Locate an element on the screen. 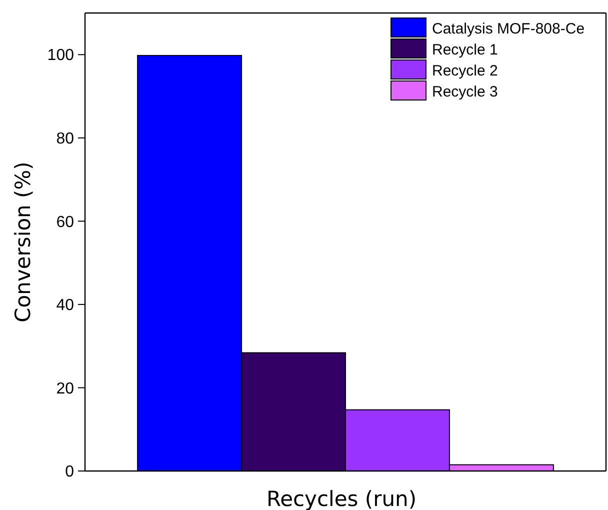 The width and height of the screenshot is (608, 510). y-tick-label: 80 is located at coordinates (65, 139).